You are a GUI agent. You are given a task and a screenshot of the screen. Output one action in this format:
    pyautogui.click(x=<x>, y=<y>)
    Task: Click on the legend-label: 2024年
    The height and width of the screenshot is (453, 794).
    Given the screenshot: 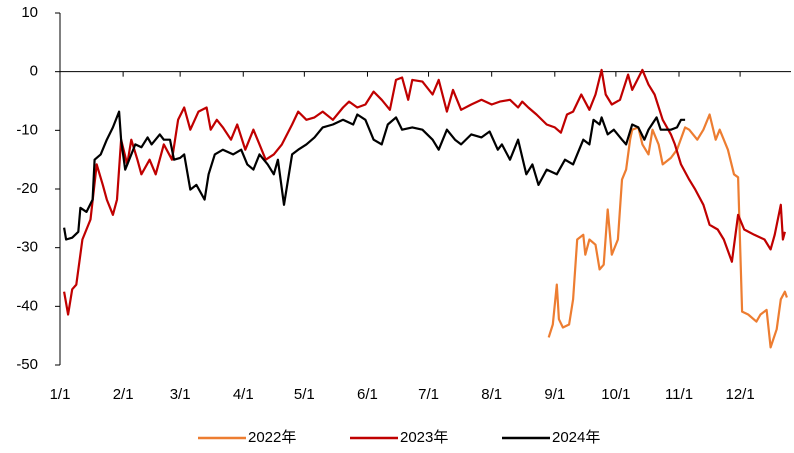 What is the action you would take?
    pyautogui.click(x=576, y=437)
    